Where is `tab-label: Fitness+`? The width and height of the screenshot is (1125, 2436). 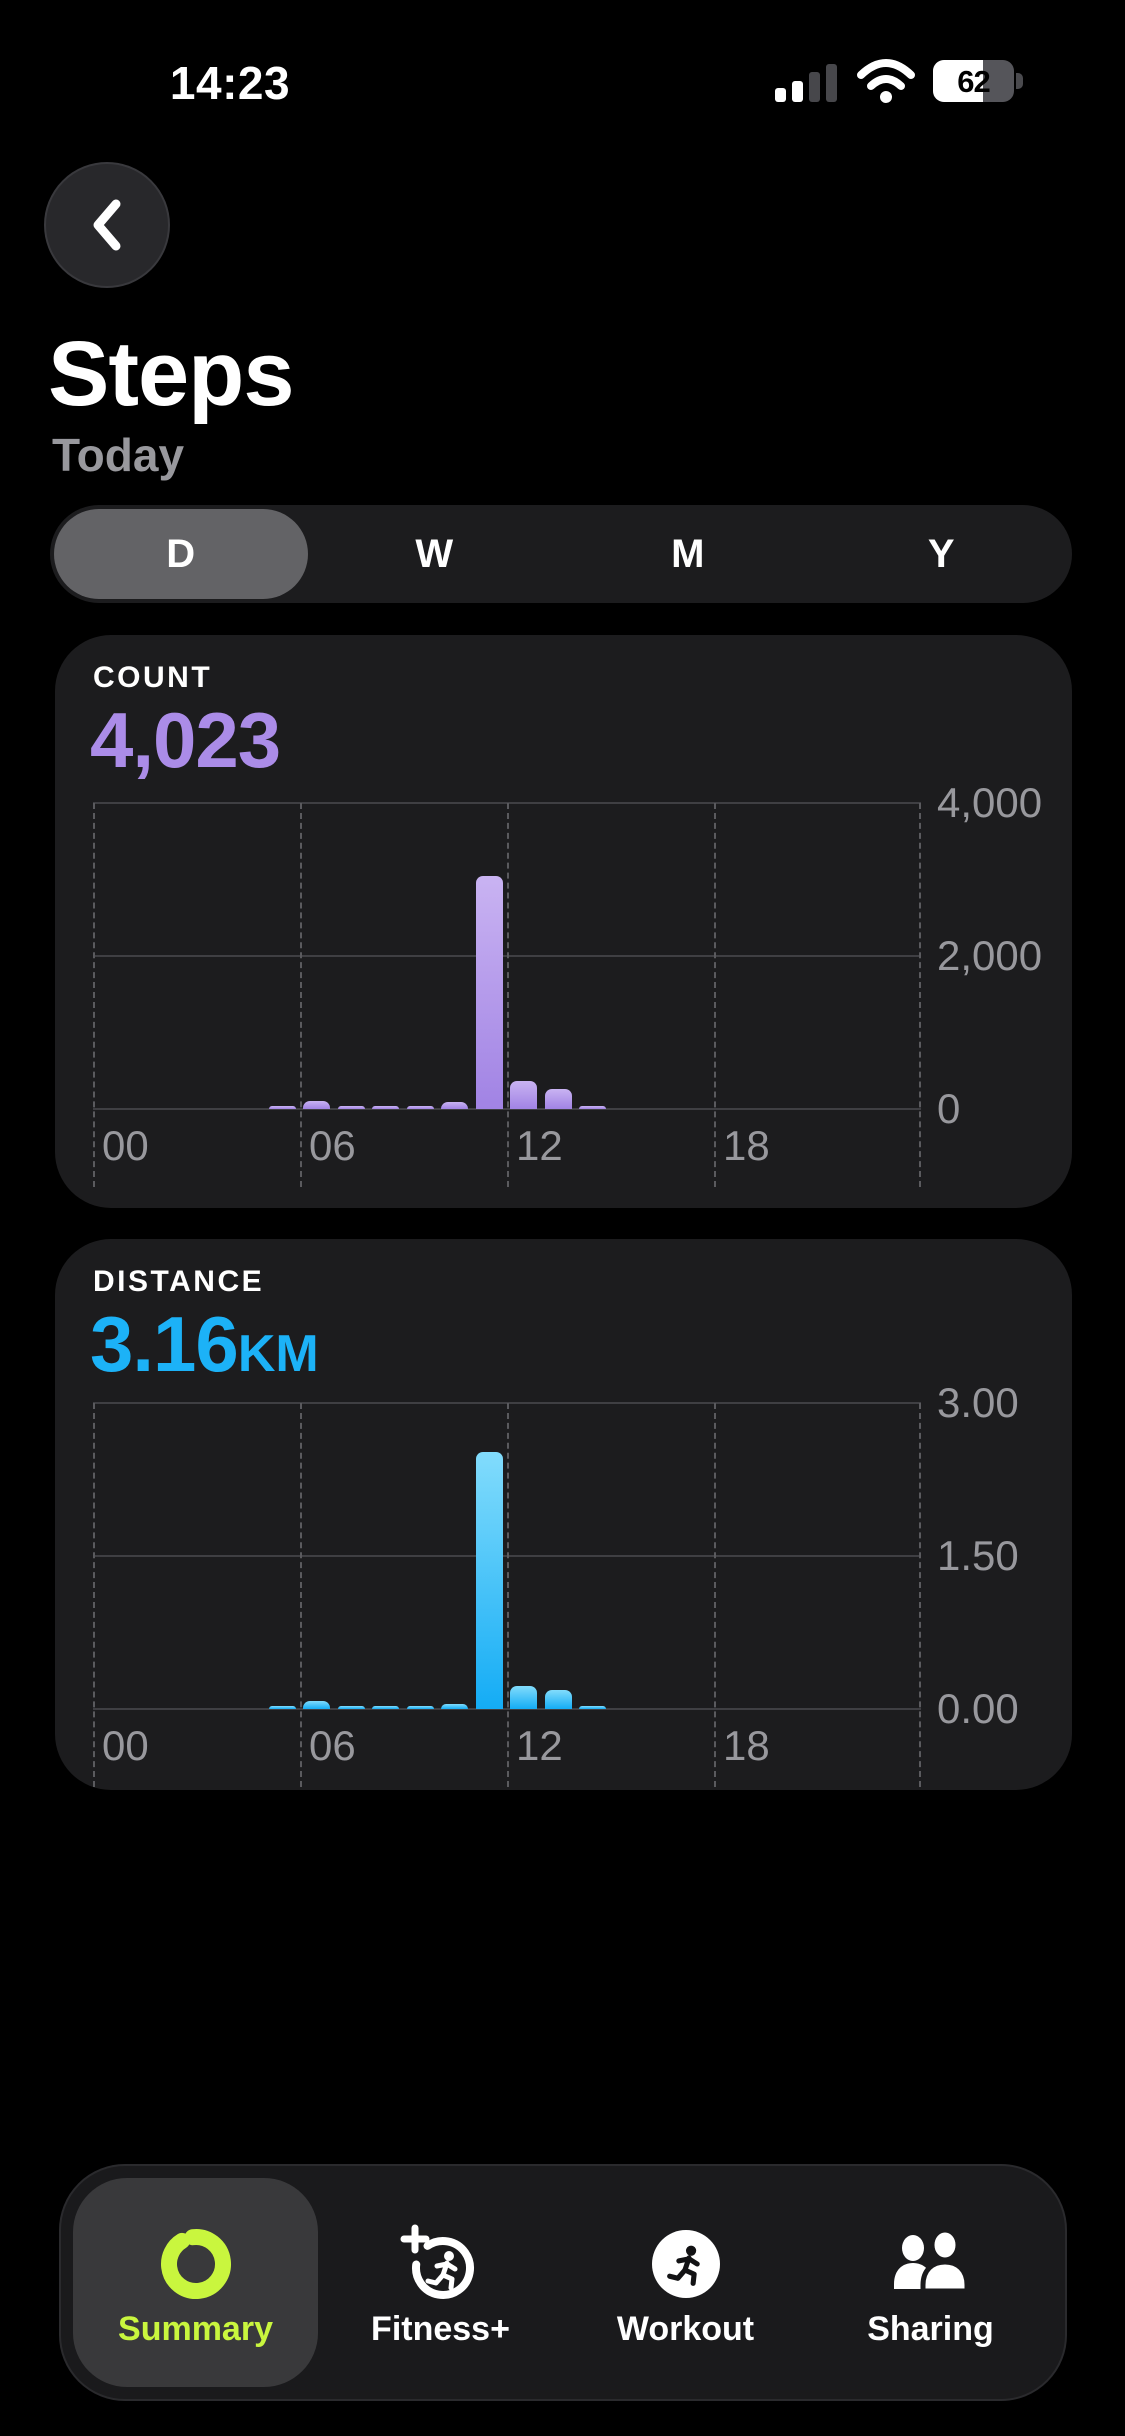 tab-label: Fitness+ is located at coordinates (440, 2328).